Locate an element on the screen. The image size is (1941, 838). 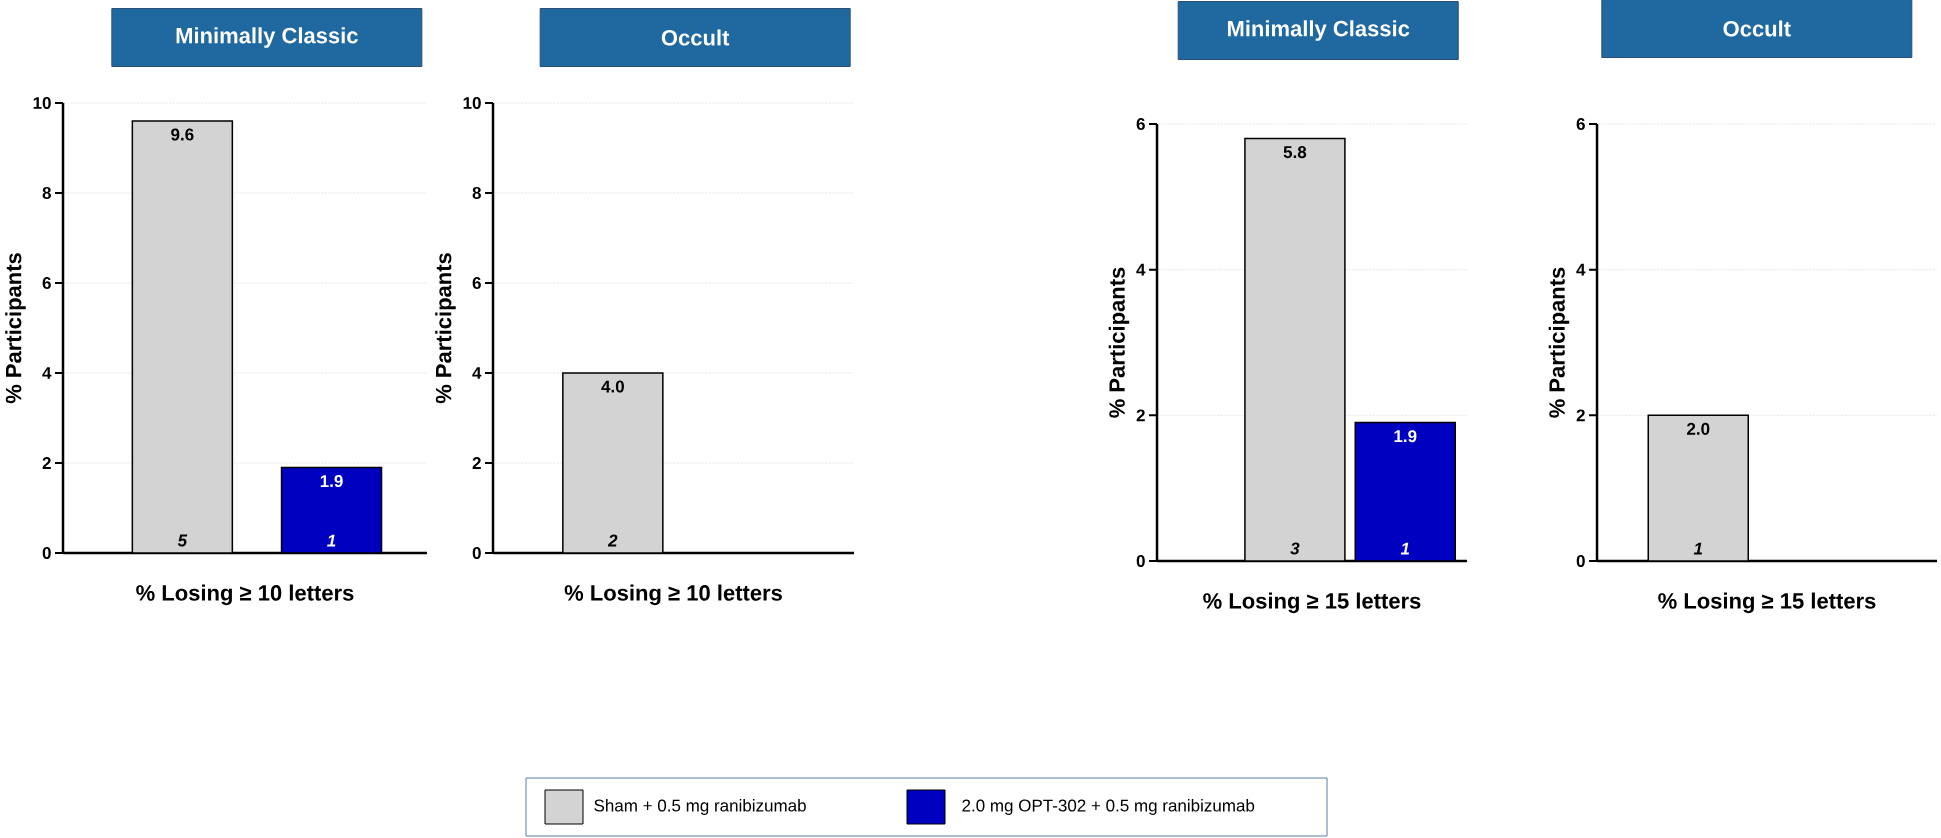
data-label: 4.0 is located at coordinates (612, 386).